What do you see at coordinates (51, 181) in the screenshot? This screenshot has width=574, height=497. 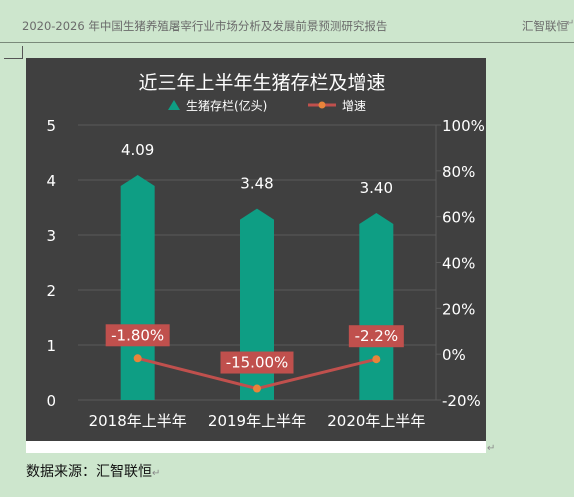 I see `y-left-tick-label: 4` at bounding box center [51, 181].